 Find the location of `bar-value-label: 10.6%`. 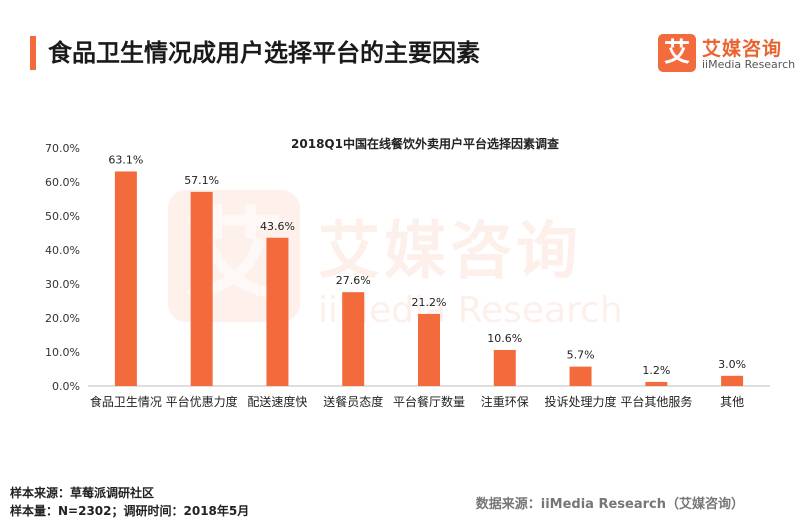

bar-value-label: 10.6% is located at coordinates (504, 338).